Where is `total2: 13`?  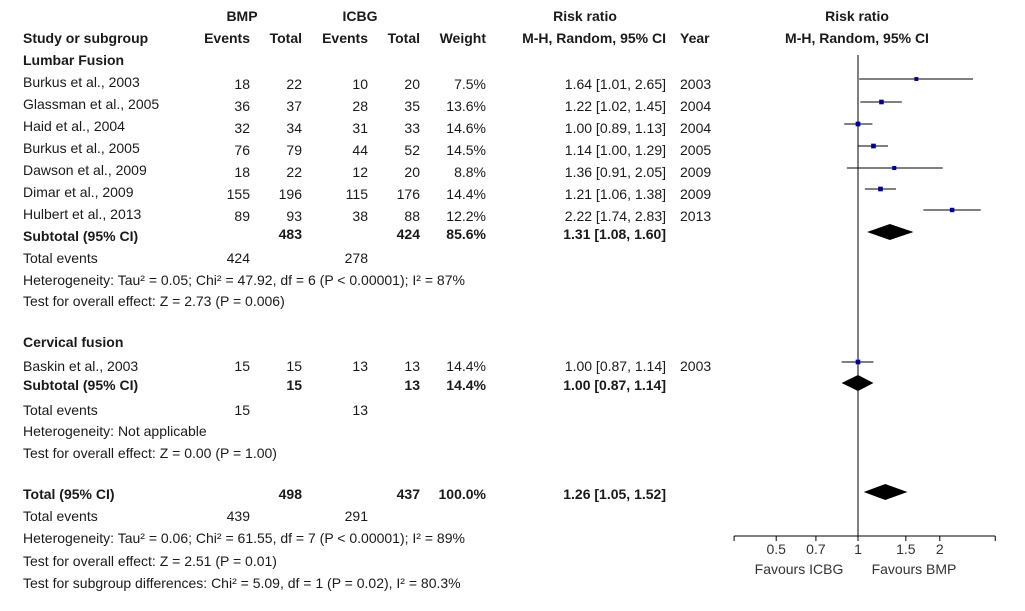 total2: 13 is located at coordinates (412, 366).